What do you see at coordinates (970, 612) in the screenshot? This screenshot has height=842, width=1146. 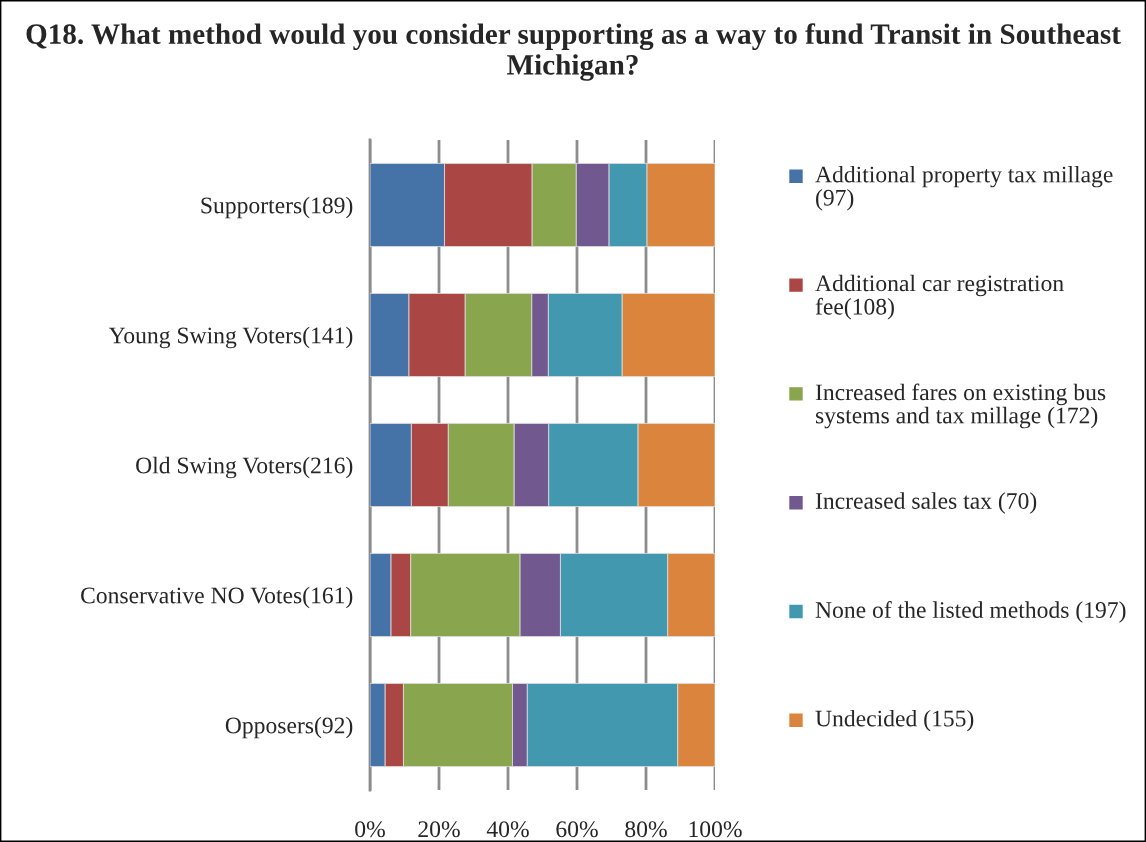 I see `legend-label: None of the listed methods (197)` at bounding box center [970, 612].